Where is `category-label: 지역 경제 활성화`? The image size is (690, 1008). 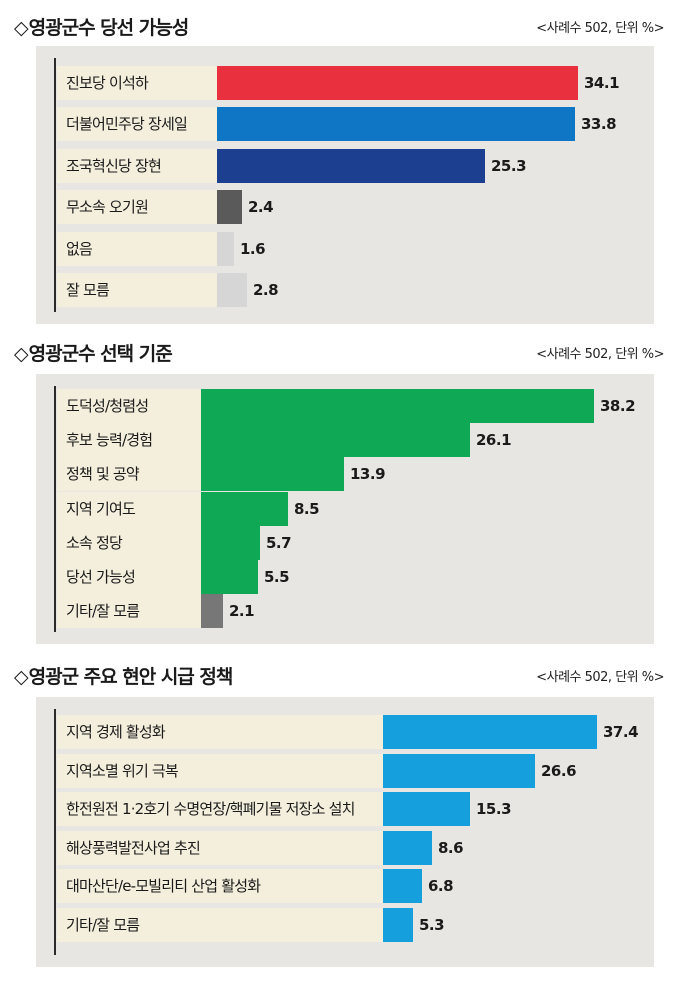 category-label: 지역 경제 활성화 is located at coordinates (220, 732).